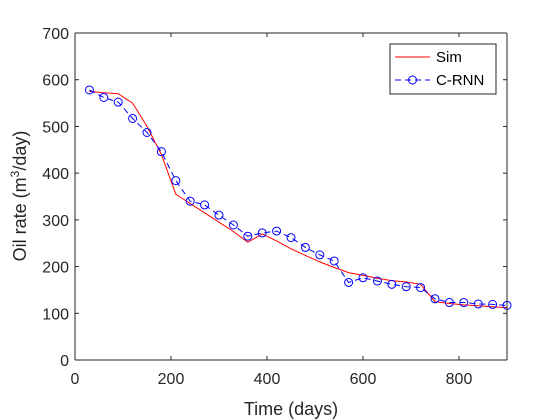 Image resolution: width=560 pixels, height=420 pixels. I want to click on y-tick-label: 700, so click(55, 34).